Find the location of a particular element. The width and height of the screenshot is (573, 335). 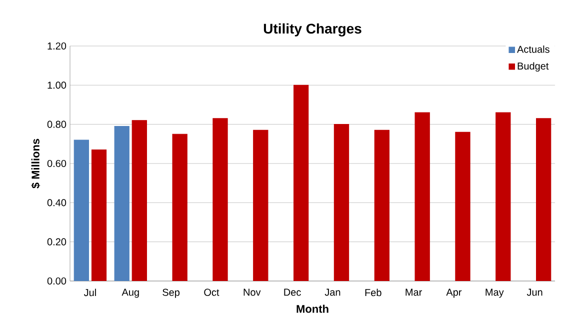

x-tick-label: Jun is located at coordinates (534, 292).